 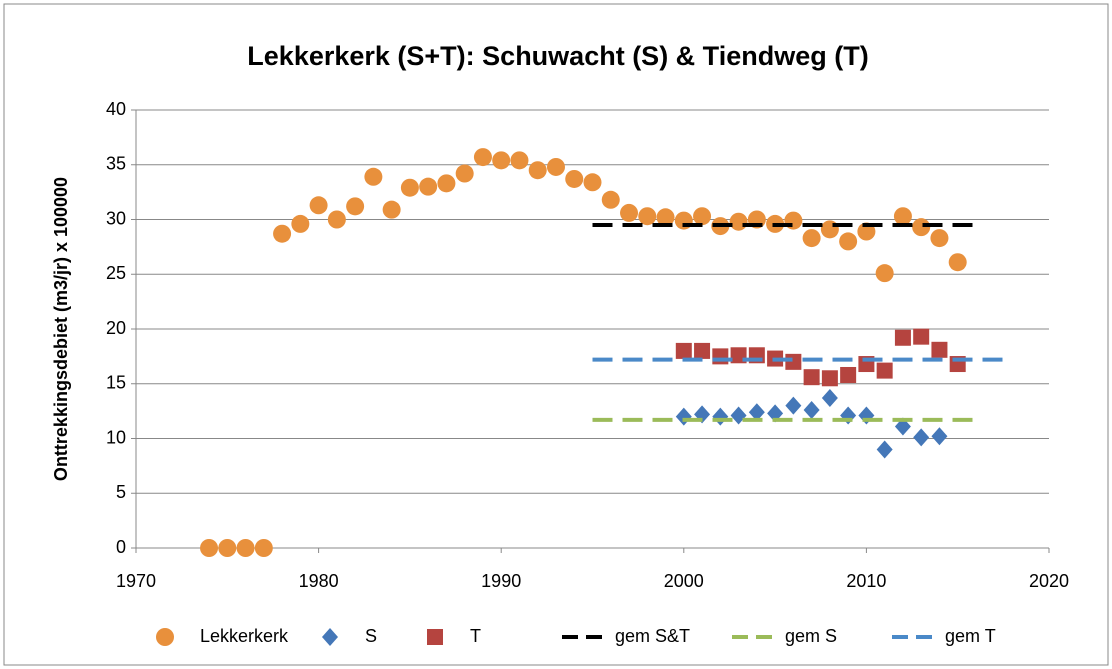 What do you see at coordinates (244, 636) in the screenshot?
I see `legend-label: Lekkerkerk` at bounding box center [244, 636].